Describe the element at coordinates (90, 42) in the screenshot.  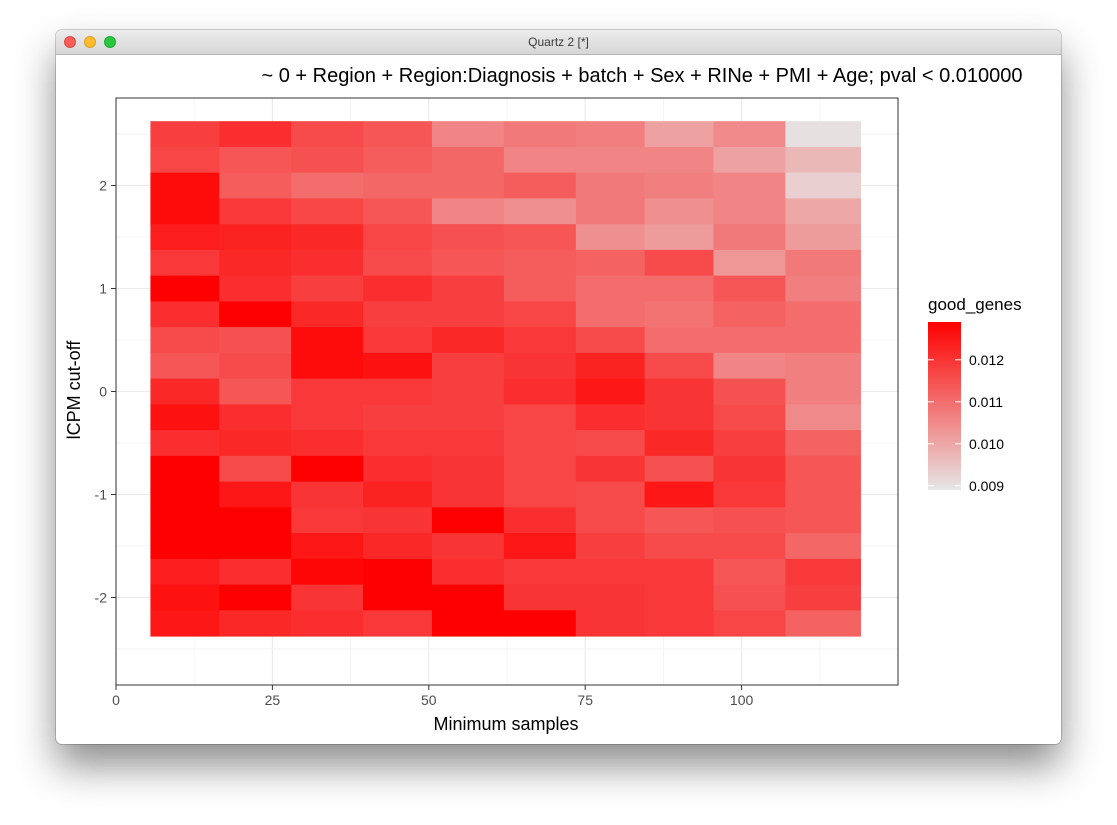
I see `minimize-button` at that location.